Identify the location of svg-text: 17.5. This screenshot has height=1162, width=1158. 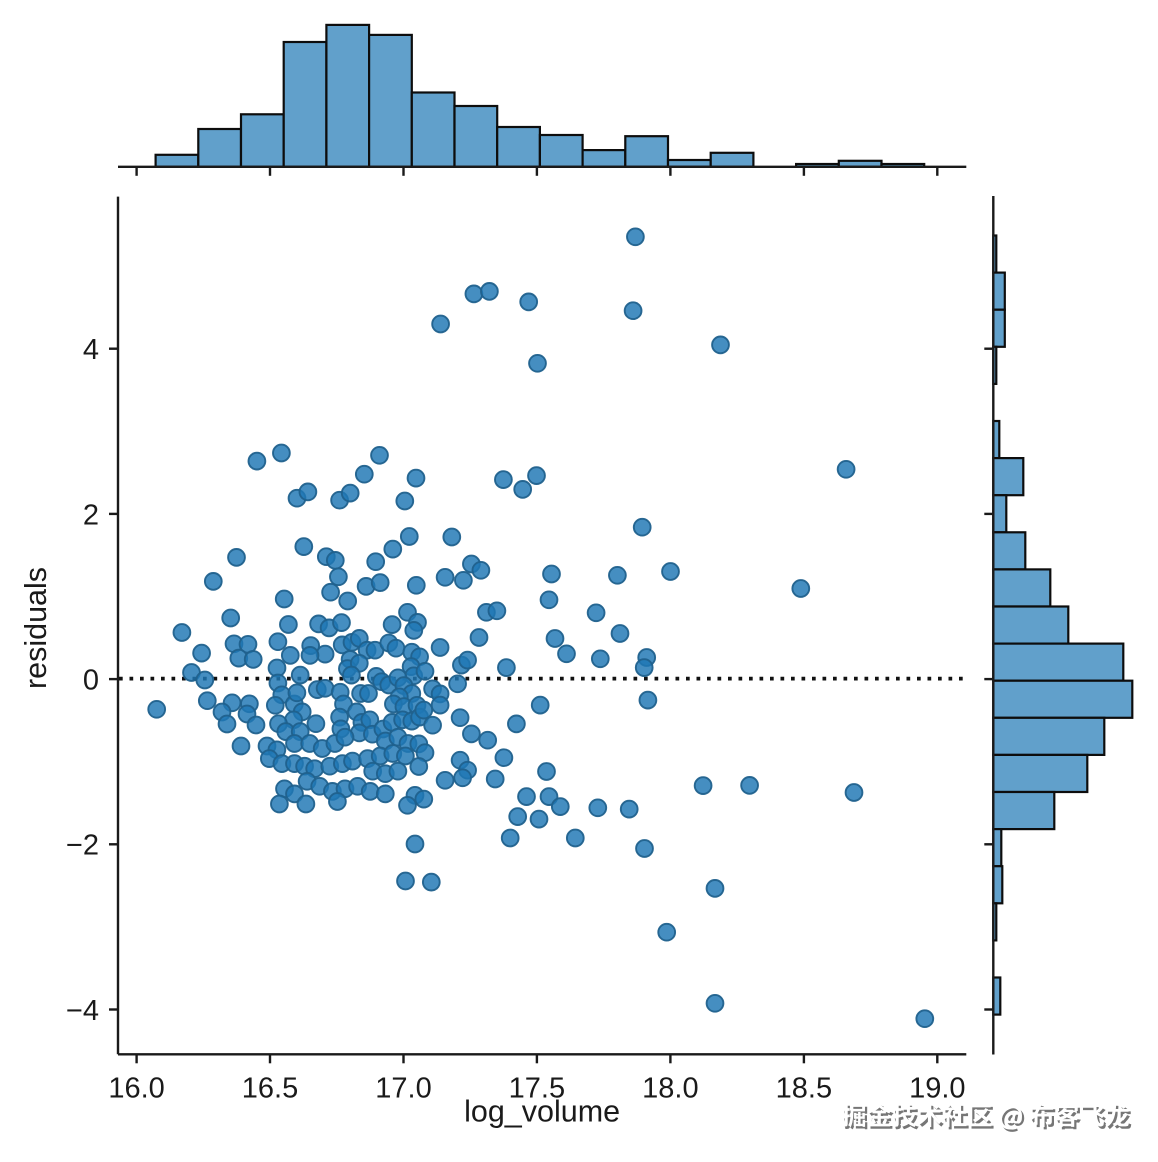
(537, 1089).